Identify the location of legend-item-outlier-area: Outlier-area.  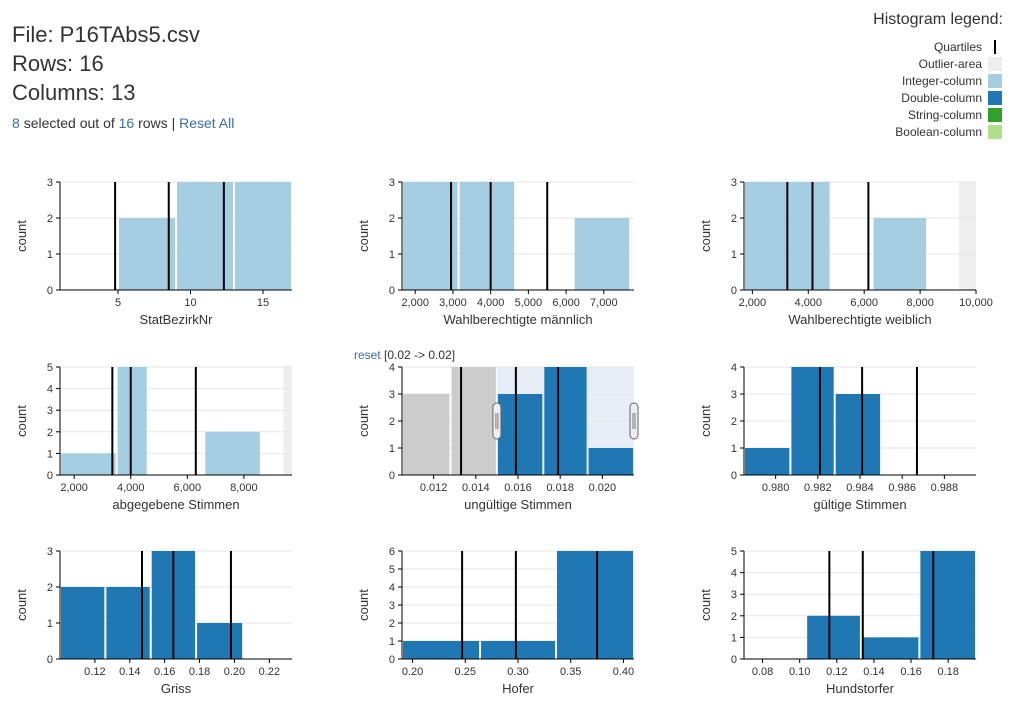
(903, 63).